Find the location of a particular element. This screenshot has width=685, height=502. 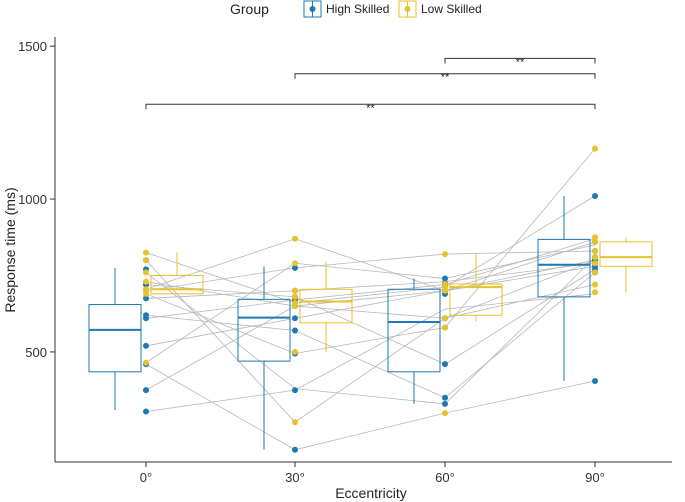

legend-item-low-skilled: Low Skilled is located at coordinates (440, 9).